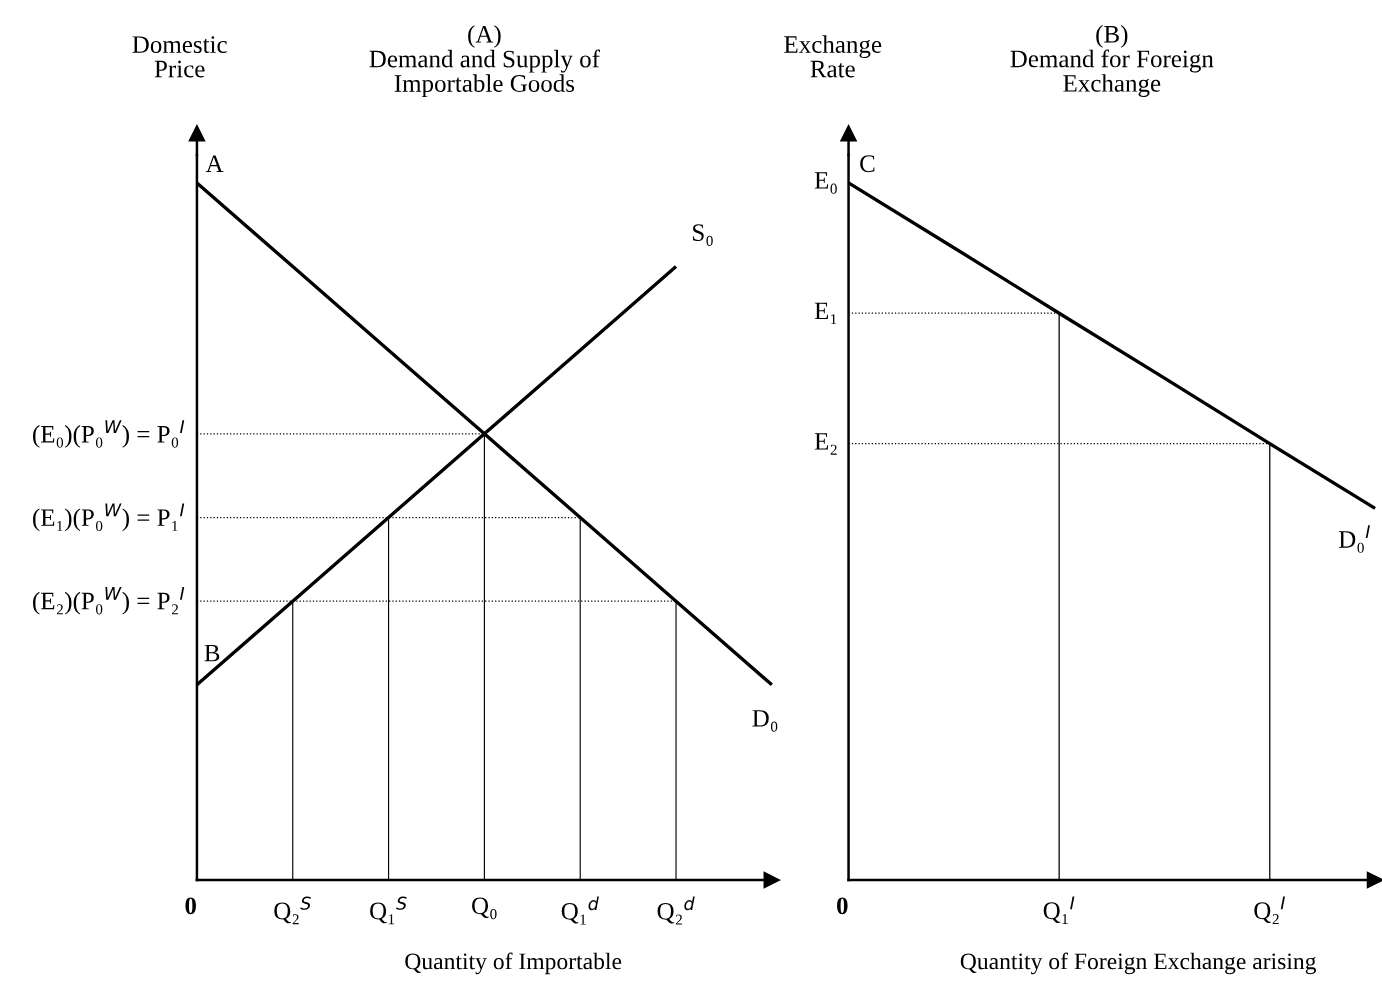 The image size is (1382, 1000). Describe the element at coordinates (388, 910) in the screenshot. I see `x-tick-label: Q₁$^{S}$` at that location.